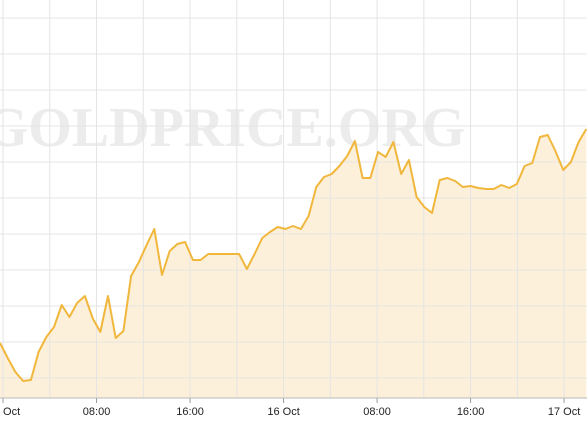 Image resolution: width=587 pixels, height=444 pixels. What do you see at coordinates (564, 412) in the screenshot?
I see `x-tick-label: 17 Oct` at bounding box center [564, 412].